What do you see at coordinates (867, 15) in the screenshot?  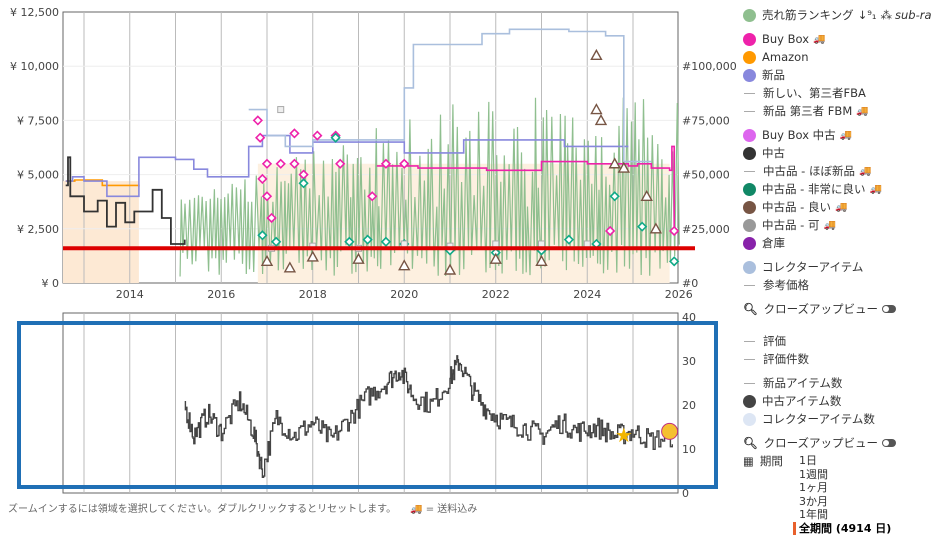 I see `sort-icon: ↓⁹₁` at bounding box center [867, 15].